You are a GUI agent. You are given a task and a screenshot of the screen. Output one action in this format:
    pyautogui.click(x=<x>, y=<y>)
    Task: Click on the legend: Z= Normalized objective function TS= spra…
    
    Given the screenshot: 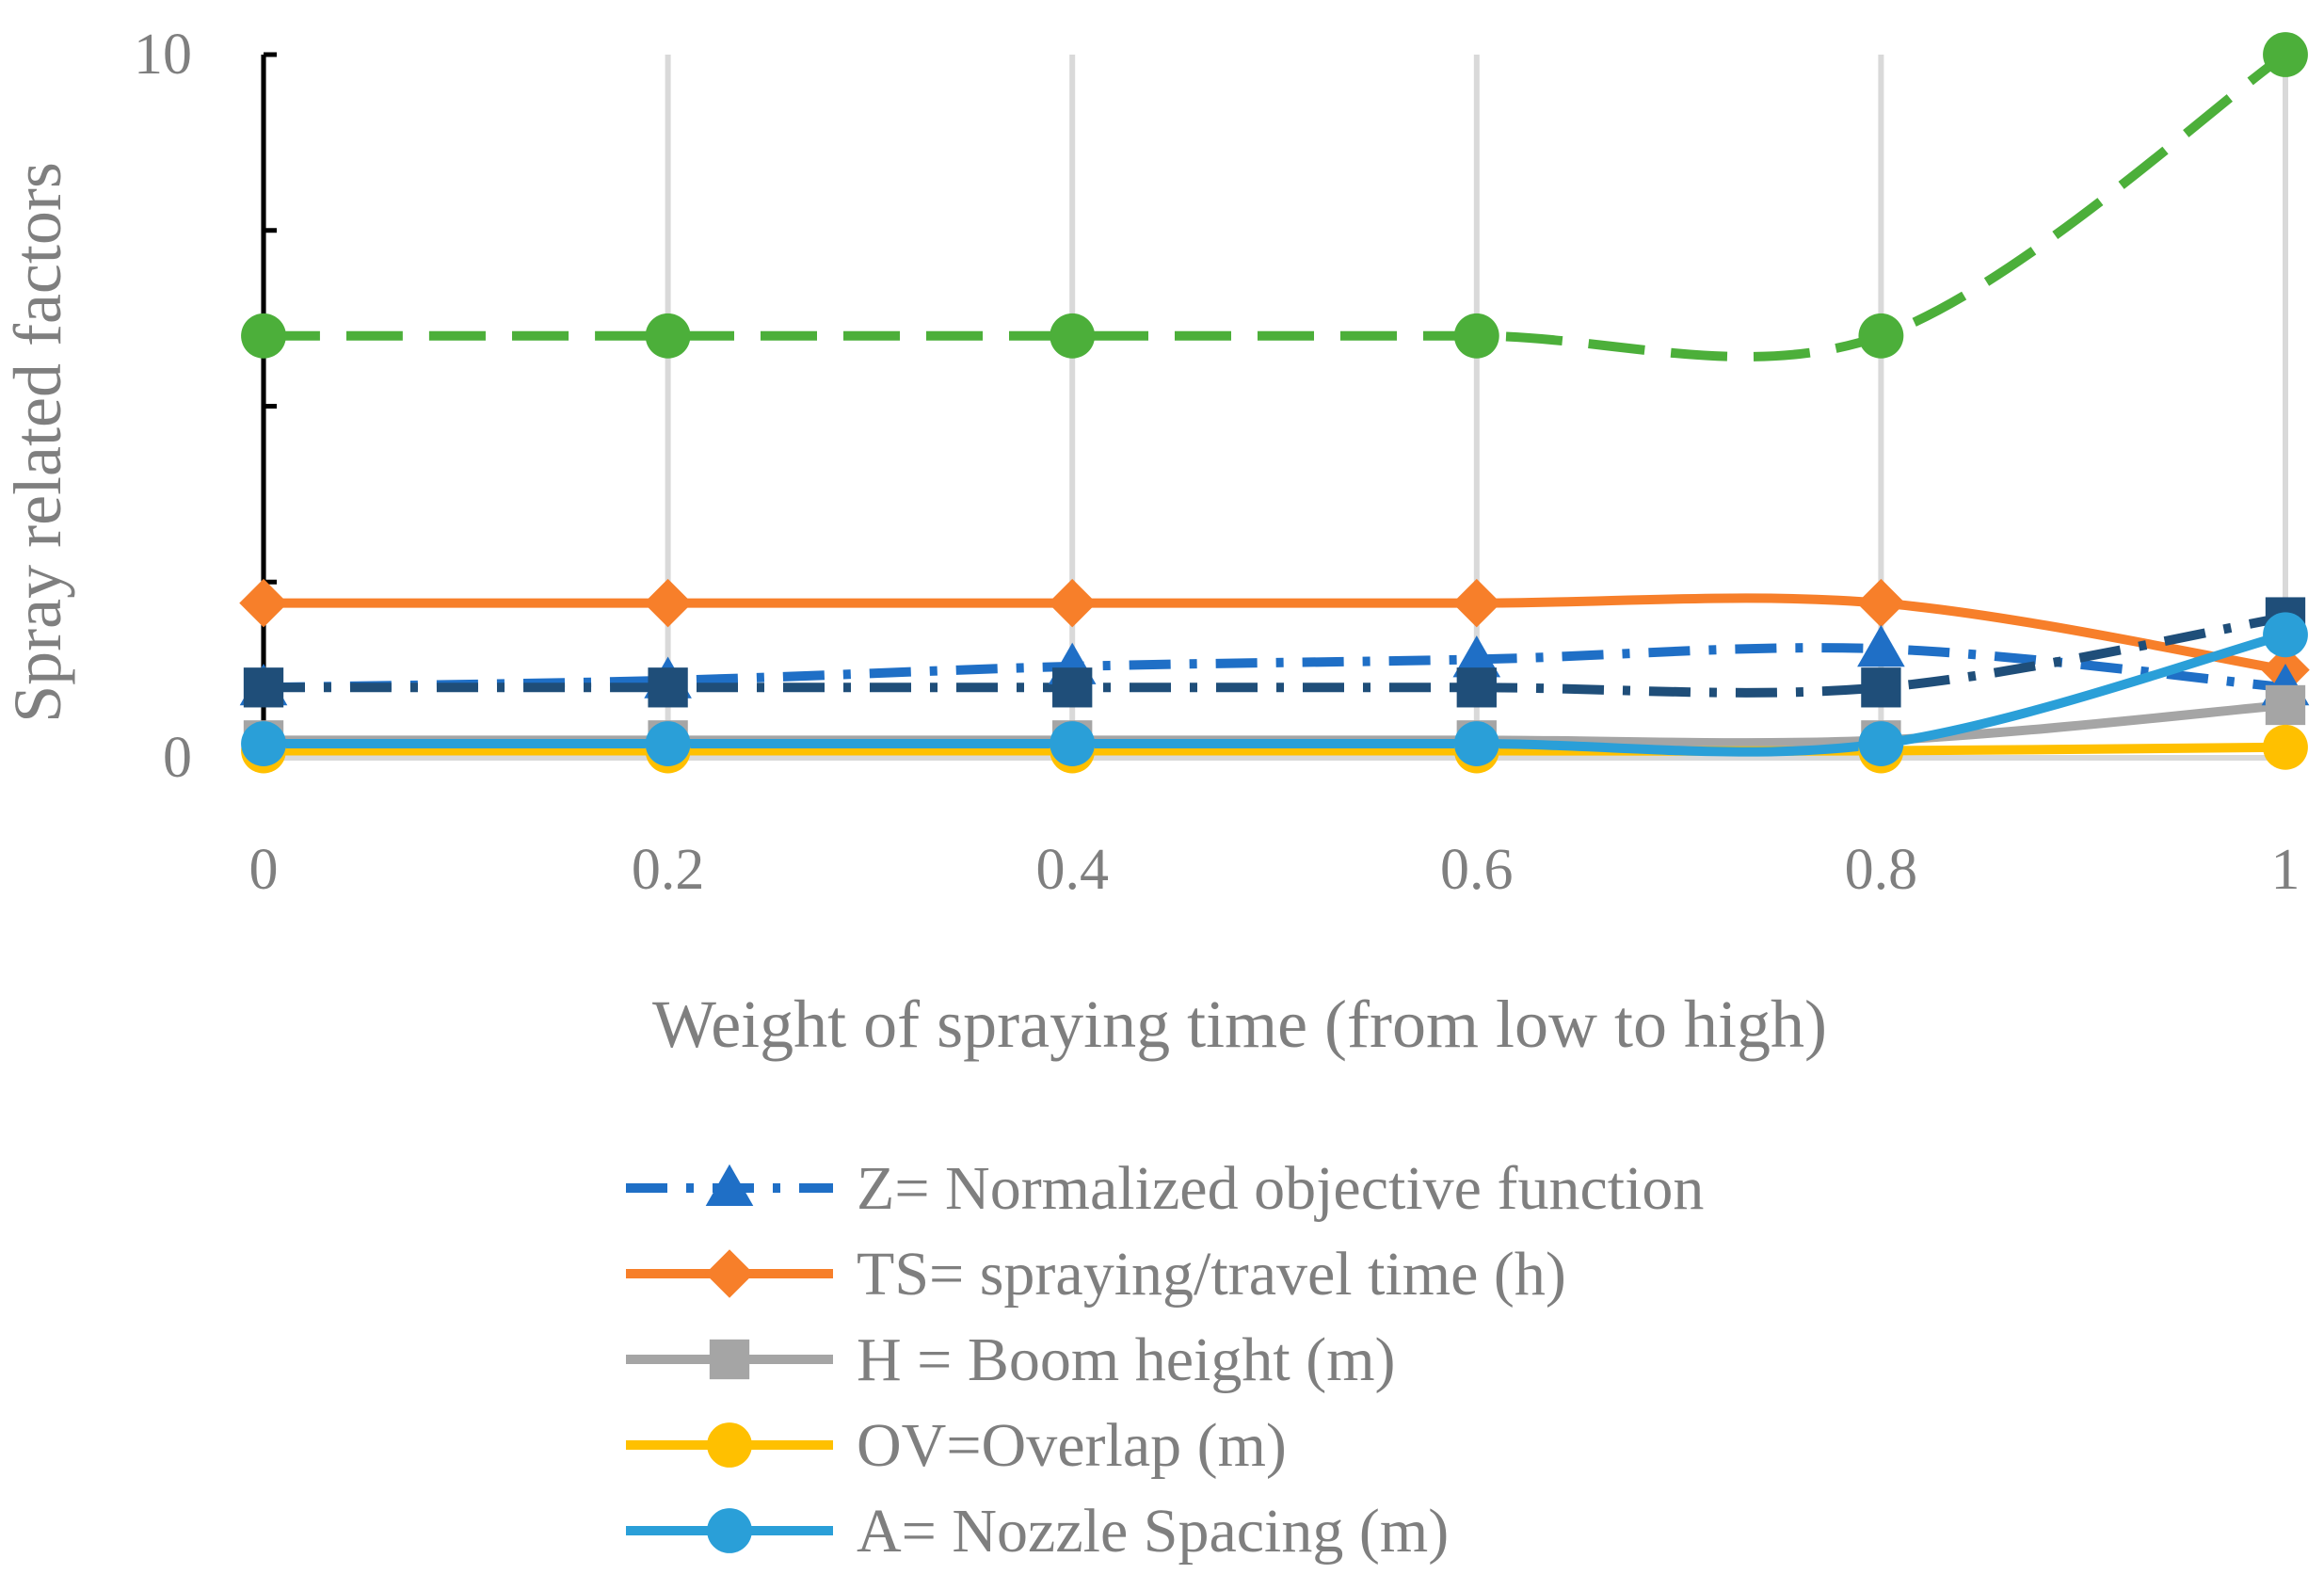 What is the action you would take?
    pyautogui.click(x=1165, y=1360)
    